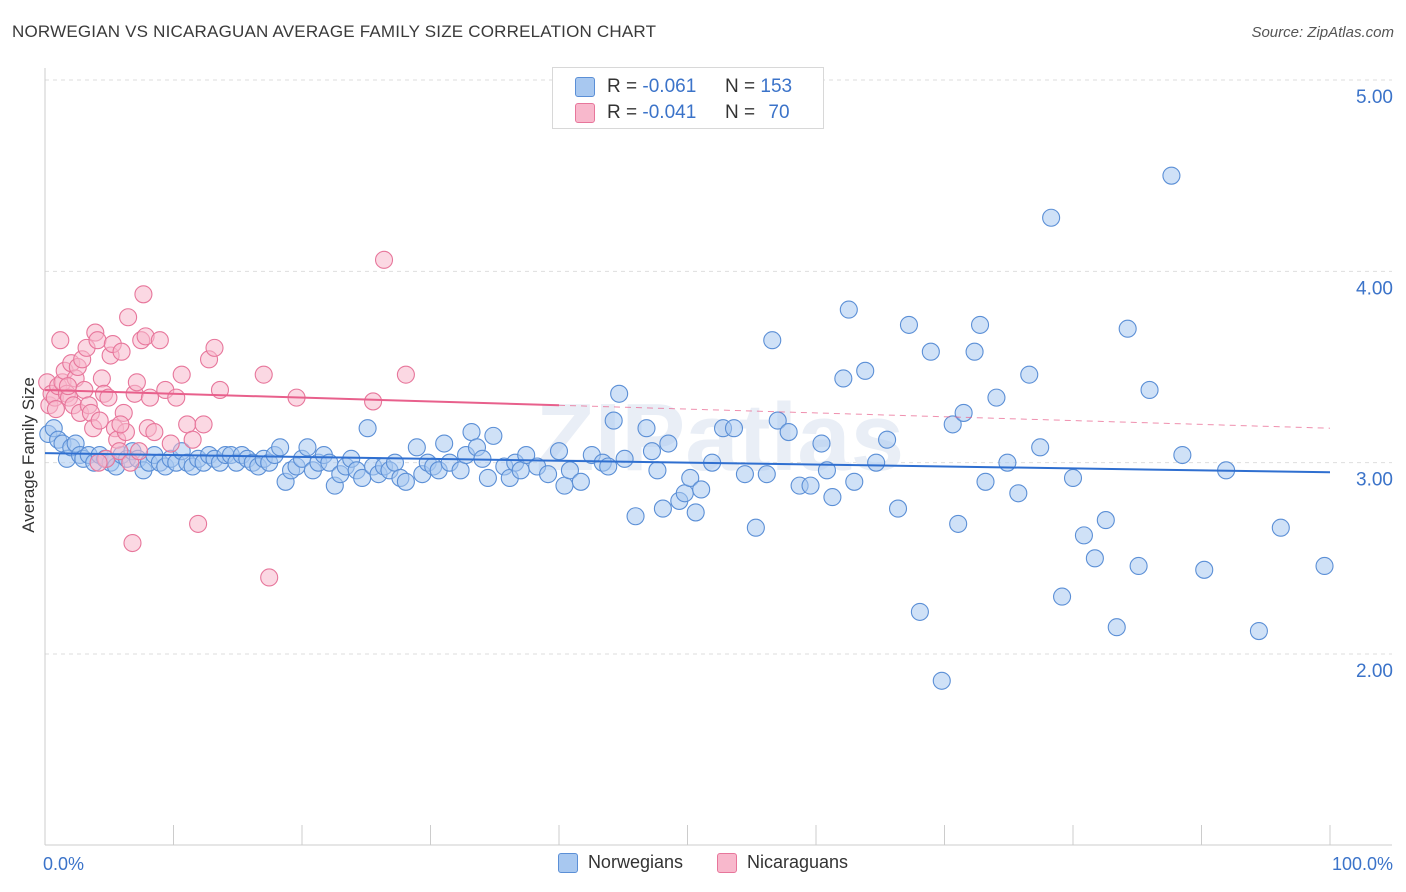 This screenshot has height=892, width=1406. Describe the element at coordinates (620, 862) in the screenshot. I see `legend-item-norwegians: Norwegians` at that location.